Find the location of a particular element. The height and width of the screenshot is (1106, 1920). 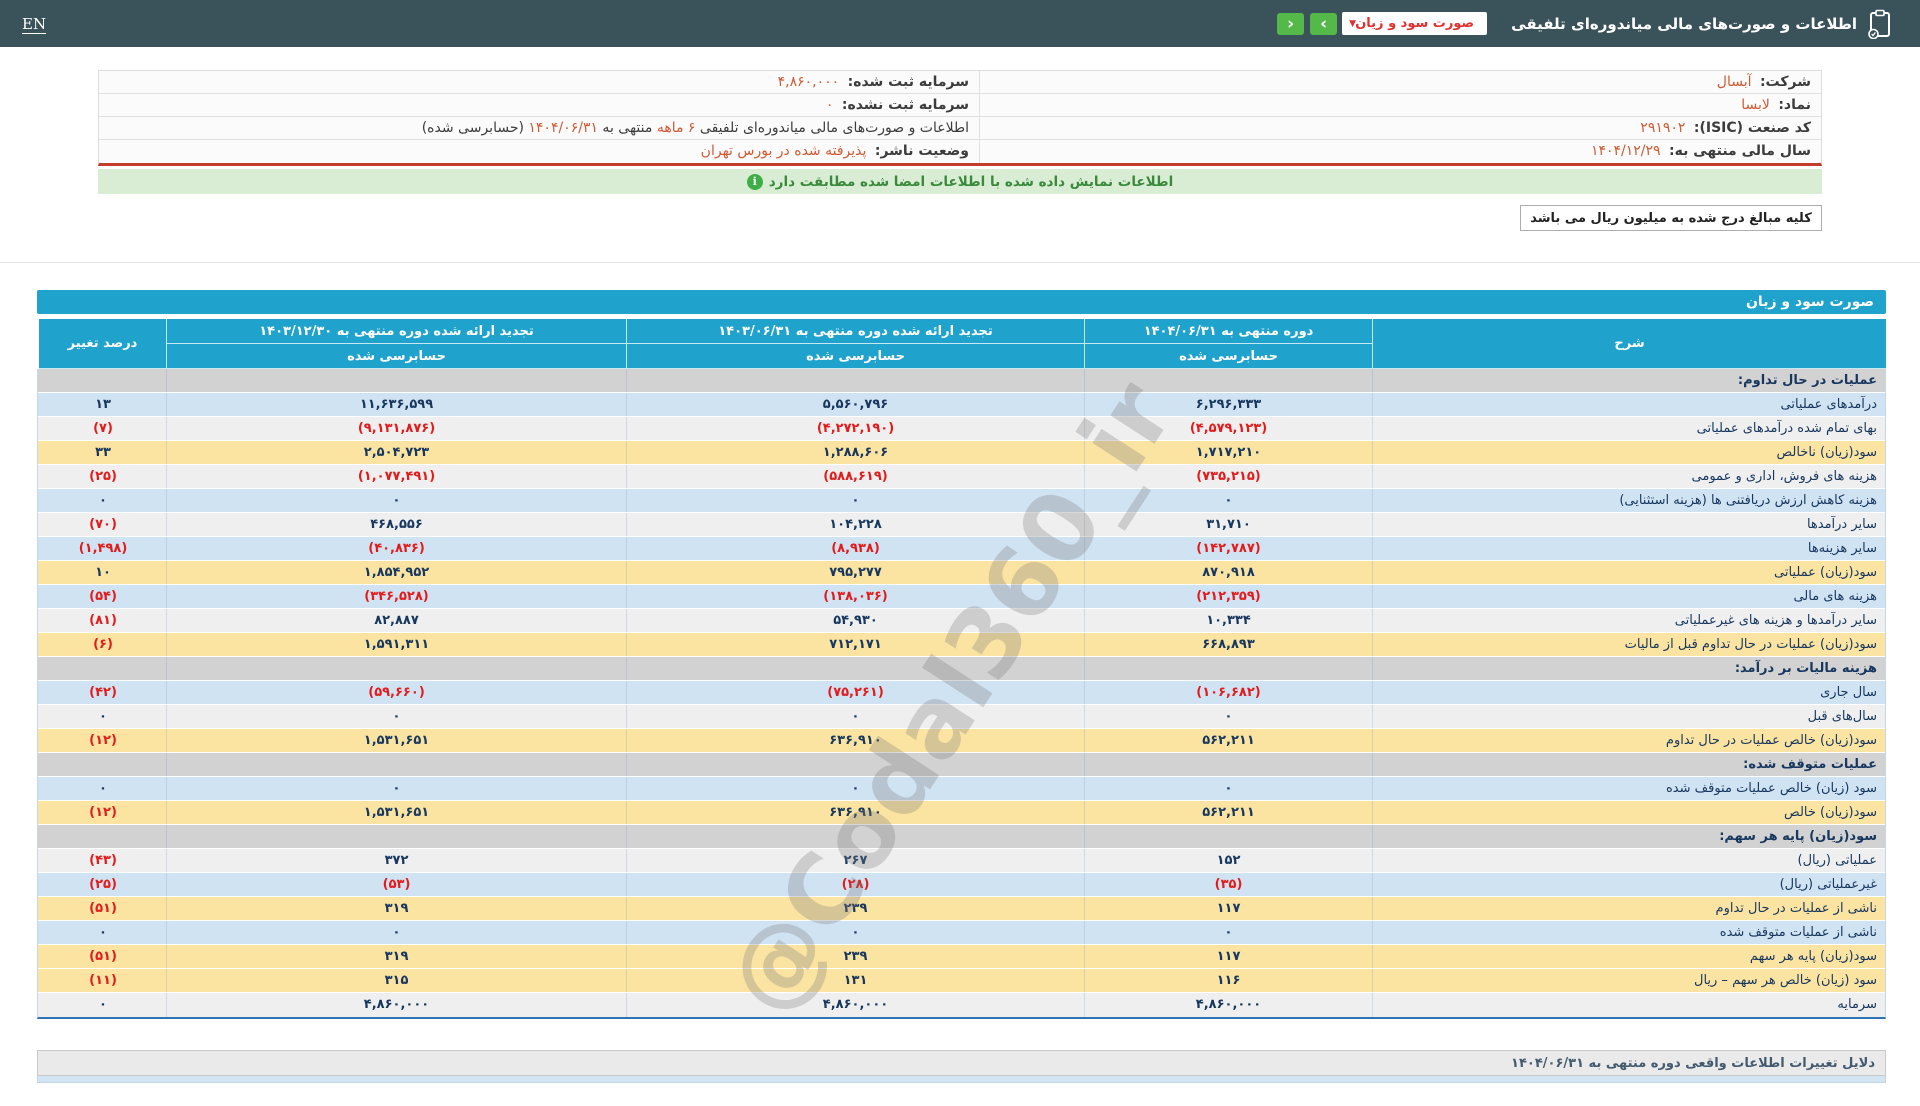

clipboard-icon is located at coordinates (1880, 24).